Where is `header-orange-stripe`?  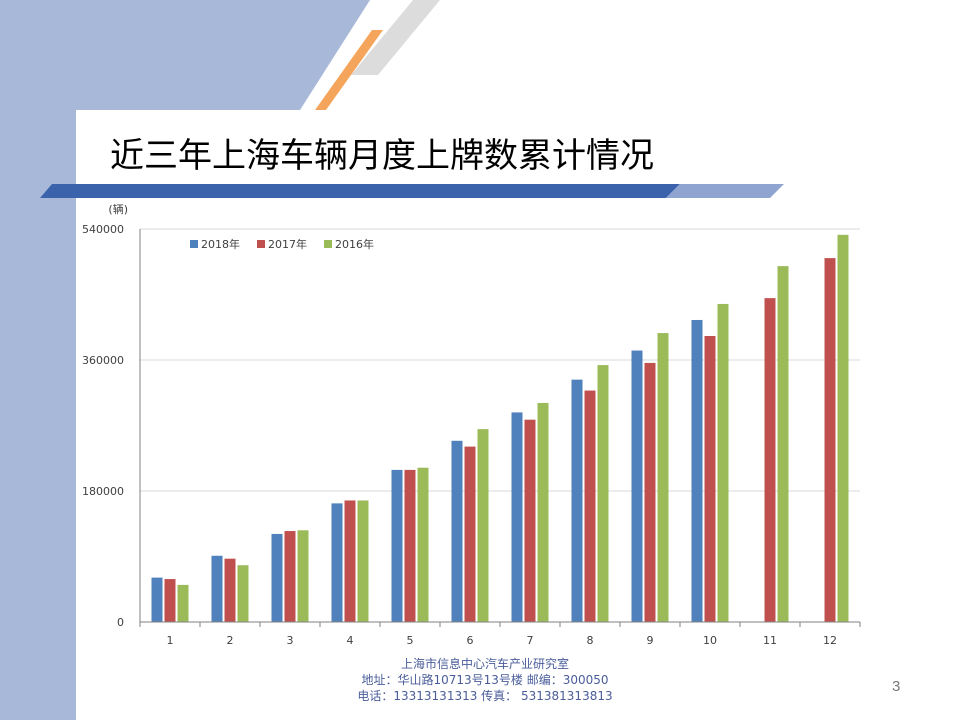 header-orange-stripe is located at coordinates (349, 70).